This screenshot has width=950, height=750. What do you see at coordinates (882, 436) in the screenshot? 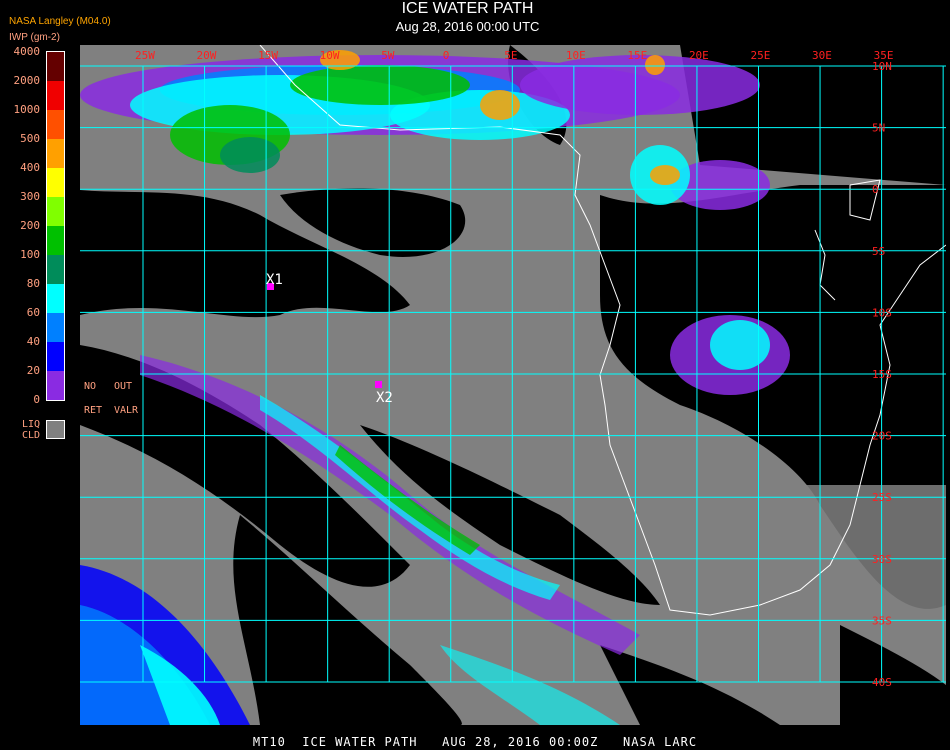
I see `latitude-label: 20S` at bounding box center [882, 436].